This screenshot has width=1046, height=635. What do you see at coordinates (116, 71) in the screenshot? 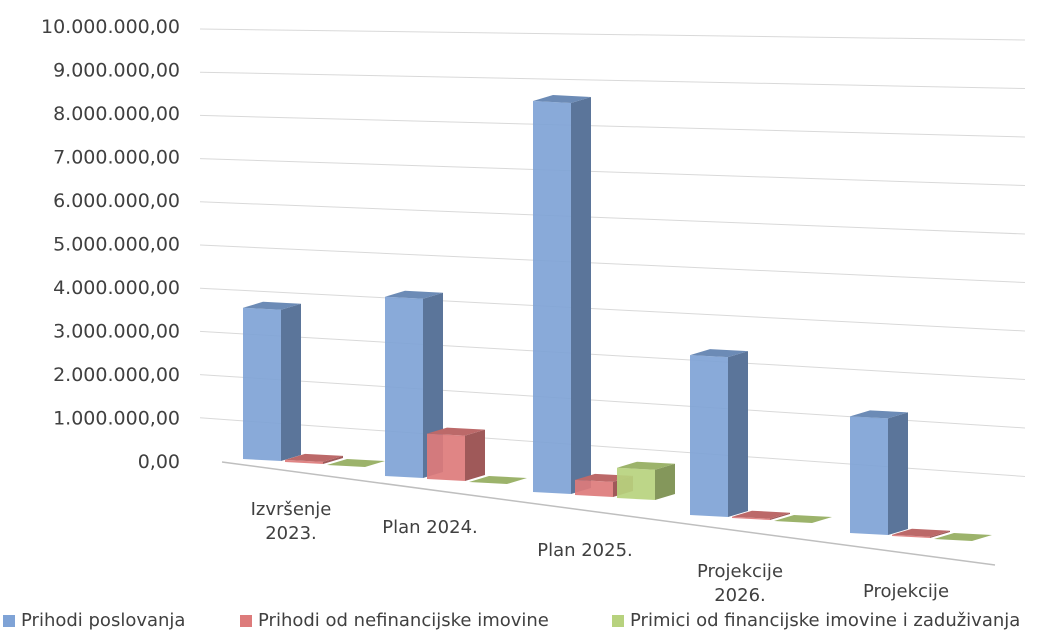
I see `y-tick-label: 9.000.000,00` at bounding box center [116, 71].